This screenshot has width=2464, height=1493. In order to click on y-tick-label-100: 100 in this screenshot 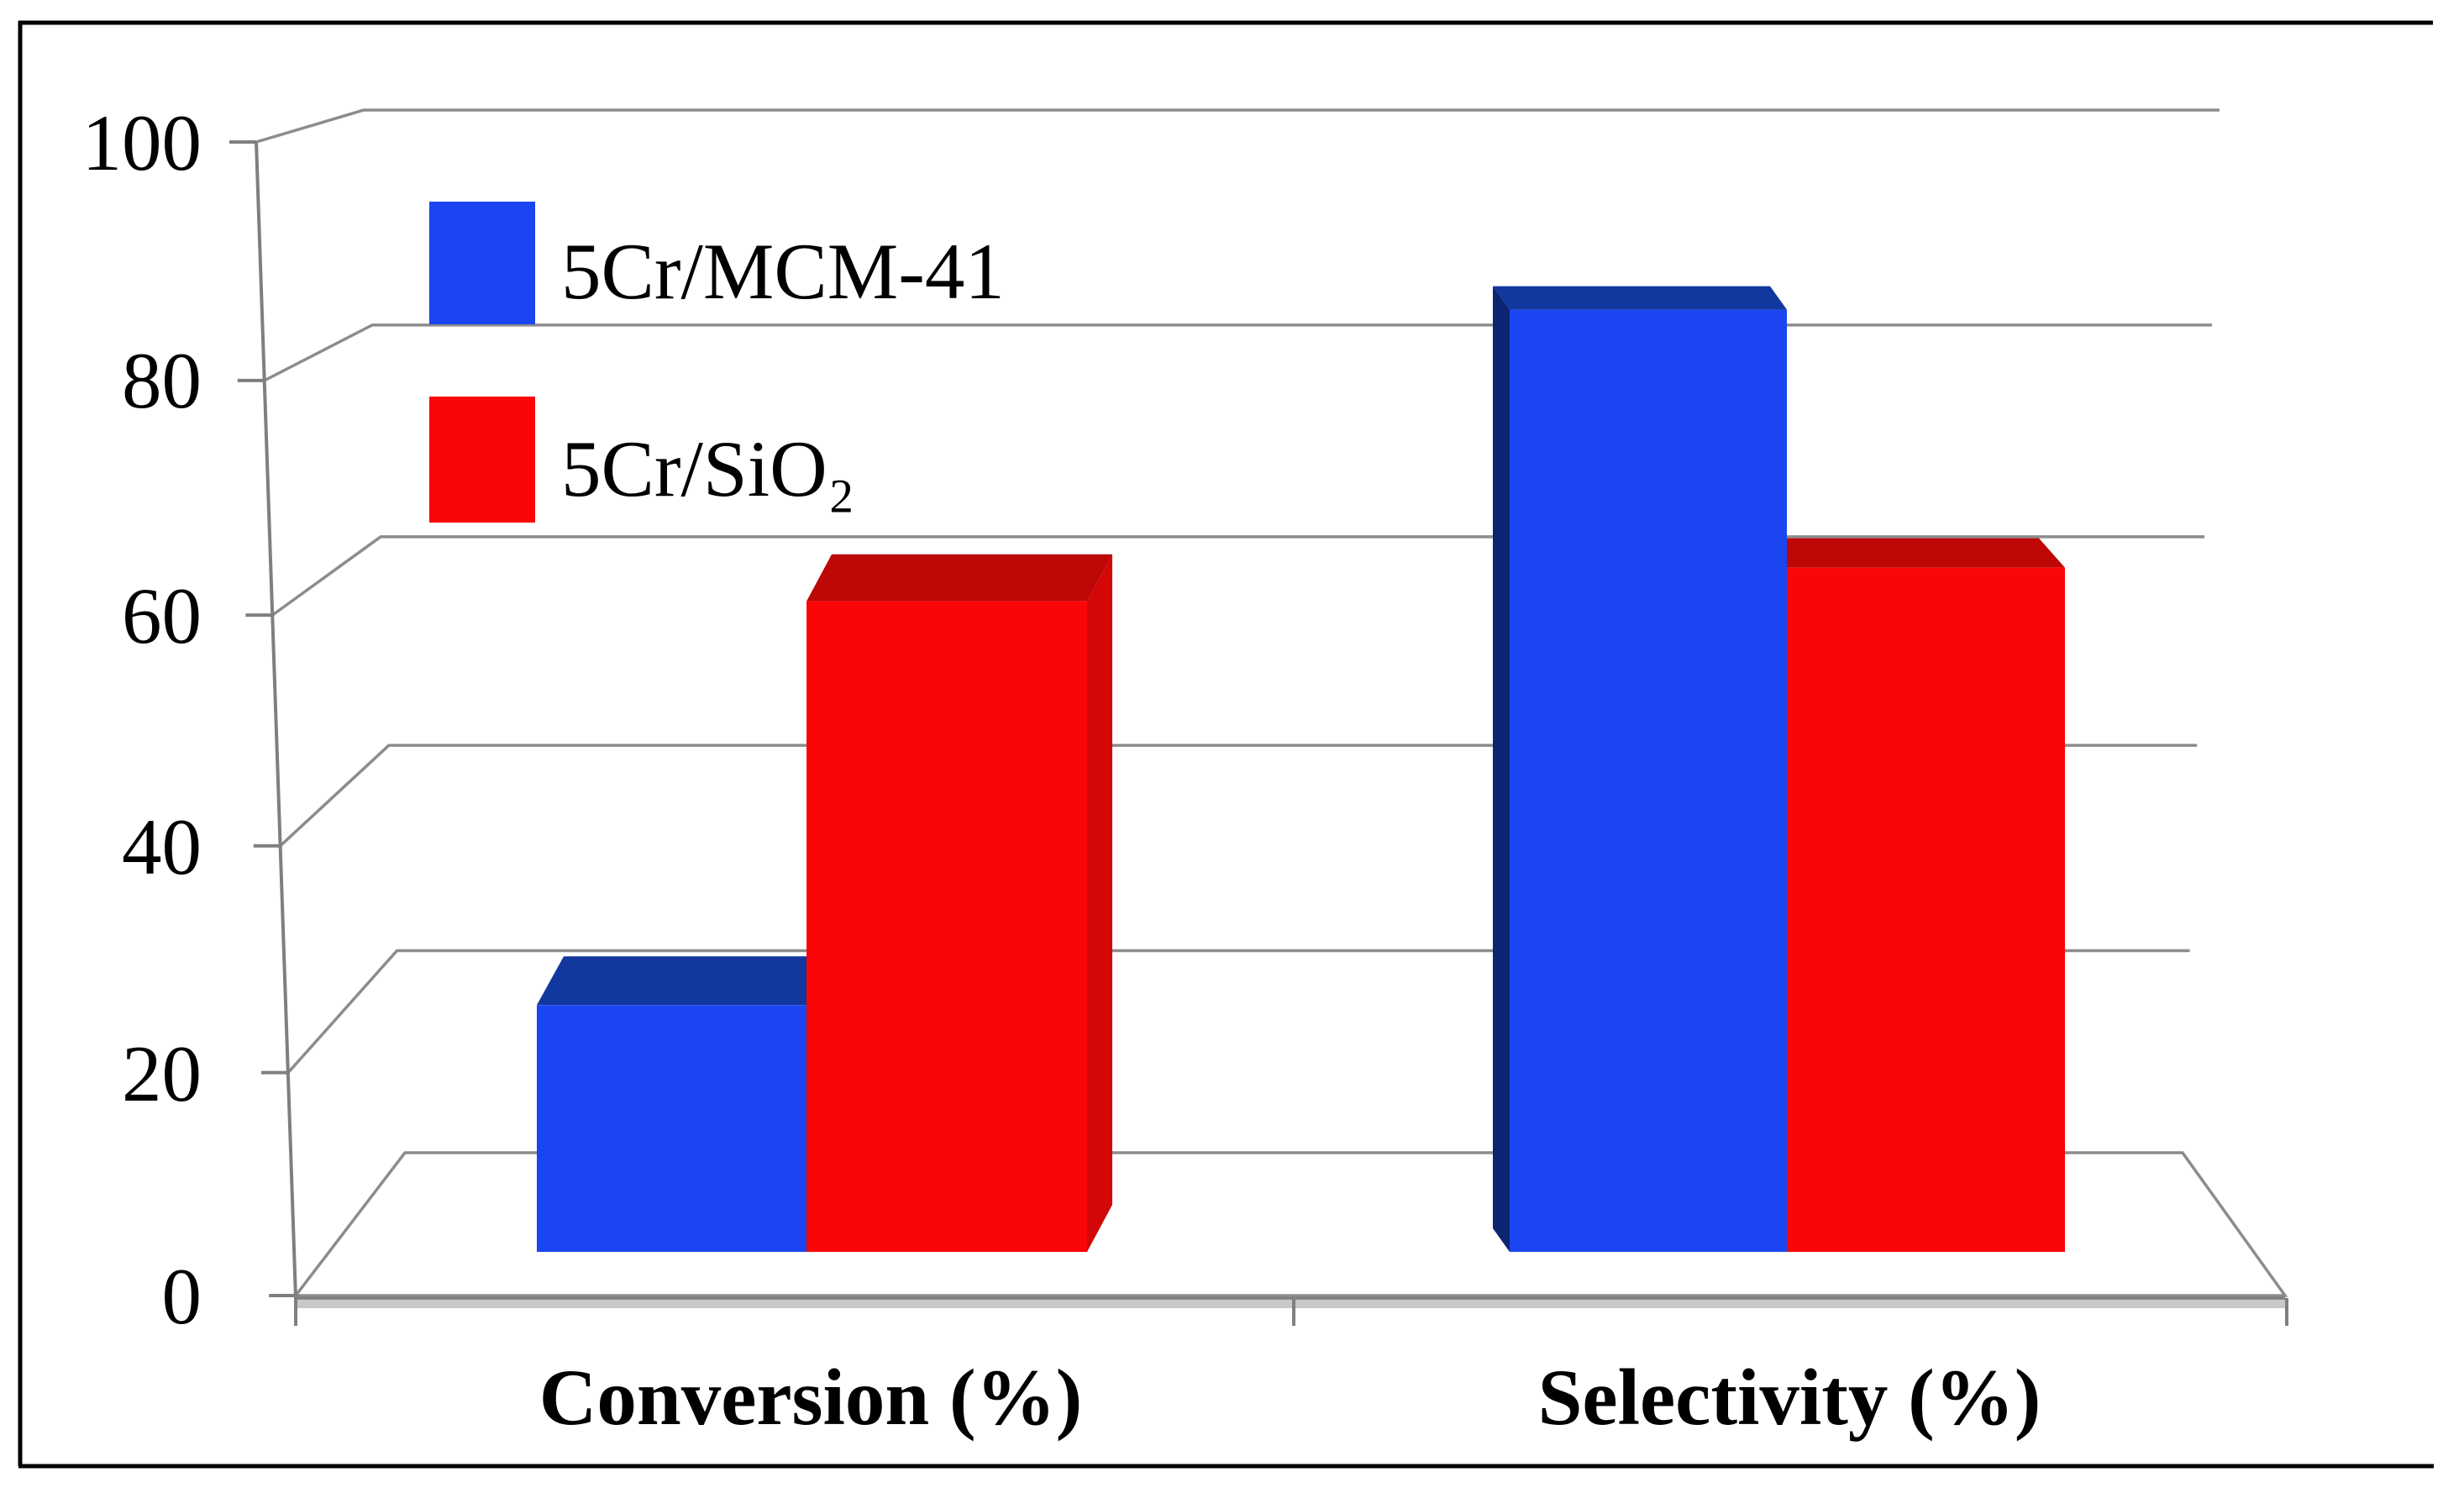, I will do `click(142, 142)`.